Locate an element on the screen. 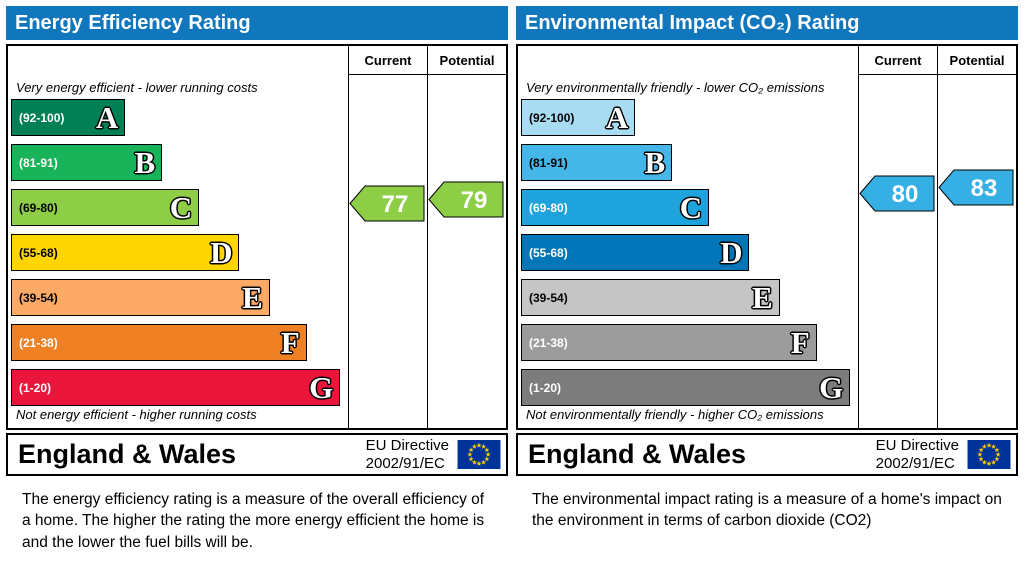 The image size is (1024, 572). potential-rating-arrow: 79 is located at coordinates (466, 199).